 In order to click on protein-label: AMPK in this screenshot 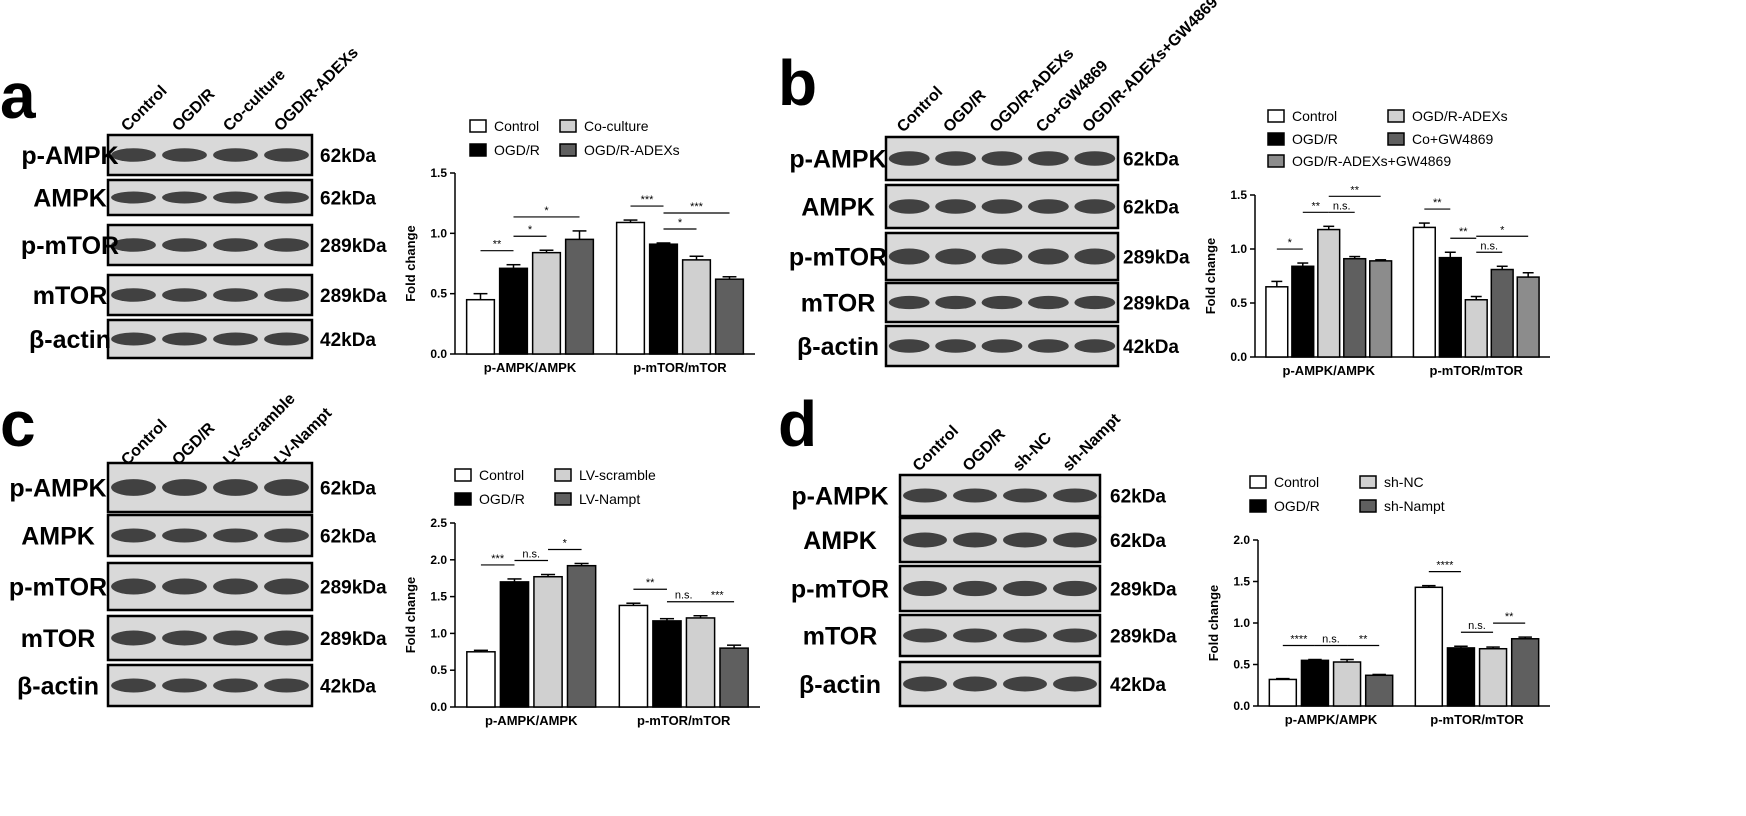, I will do `click(840, 541)`.